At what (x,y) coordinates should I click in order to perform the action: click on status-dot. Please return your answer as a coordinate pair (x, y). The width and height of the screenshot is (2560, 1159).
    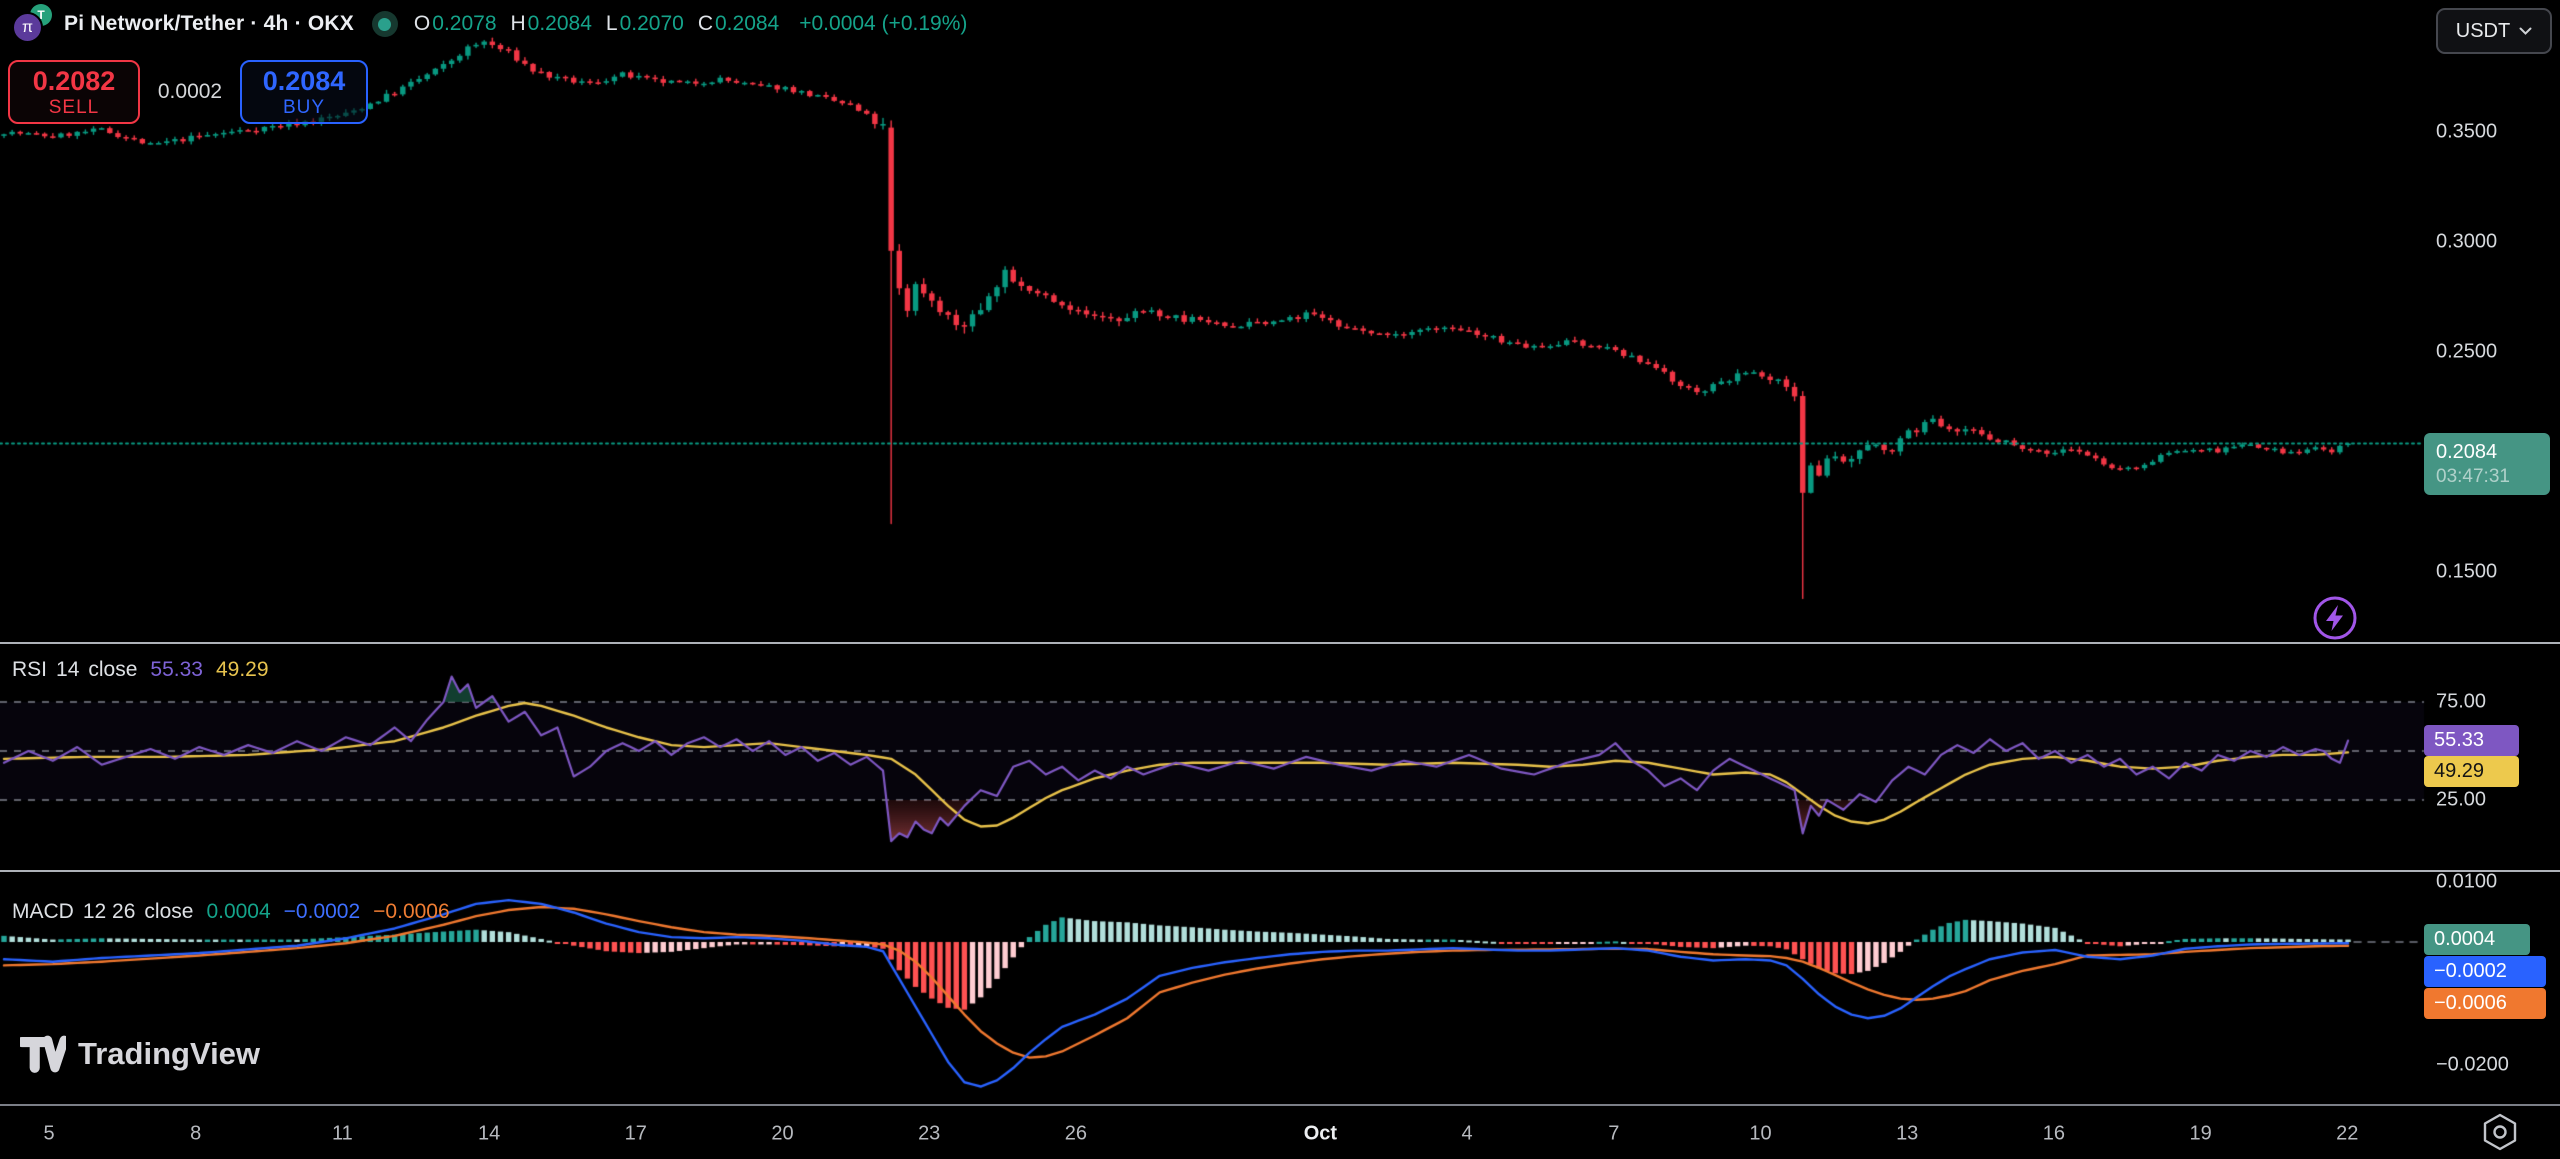
    Looking at the image, I should click on (385, 24).